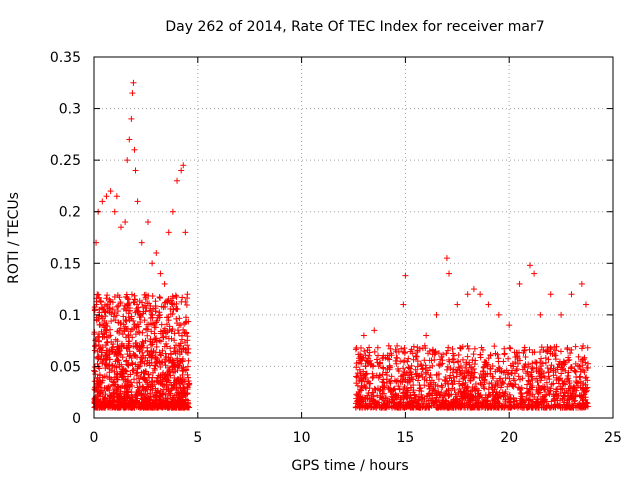 This screenshot has height=480, width=640. I want to click on y-axis-title: ROTI / TECUs, so click(14, 238).